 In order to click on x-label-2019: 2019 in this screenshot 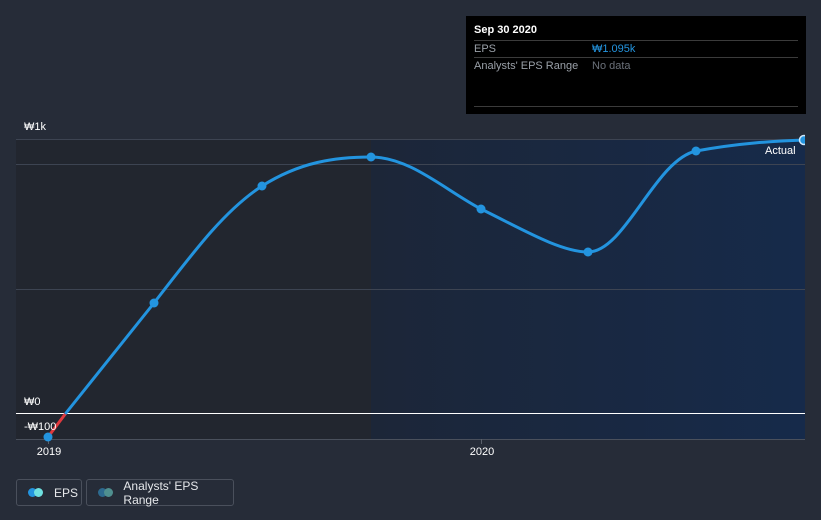, I will do `click(49, 452)`.